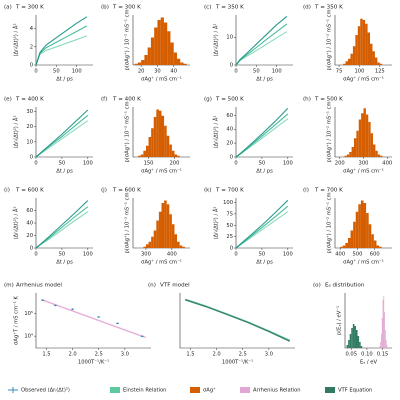 The height and width of the screenshot is (400, 400). I want to click on y-tick-label: 10, so click(229, 38).